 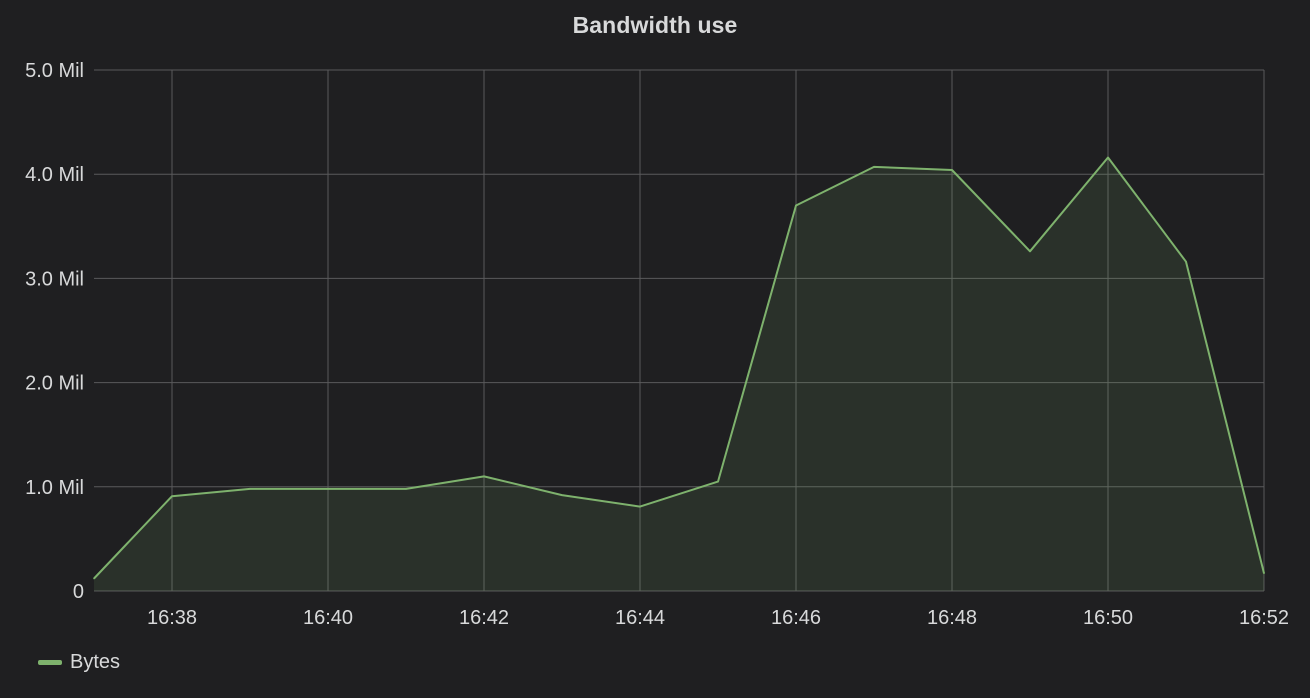 What do you see at coordinates (54, 279) in the screenshot?
I see `y-tick-label: 3.0 Mil` at bounding box center [54, 279].